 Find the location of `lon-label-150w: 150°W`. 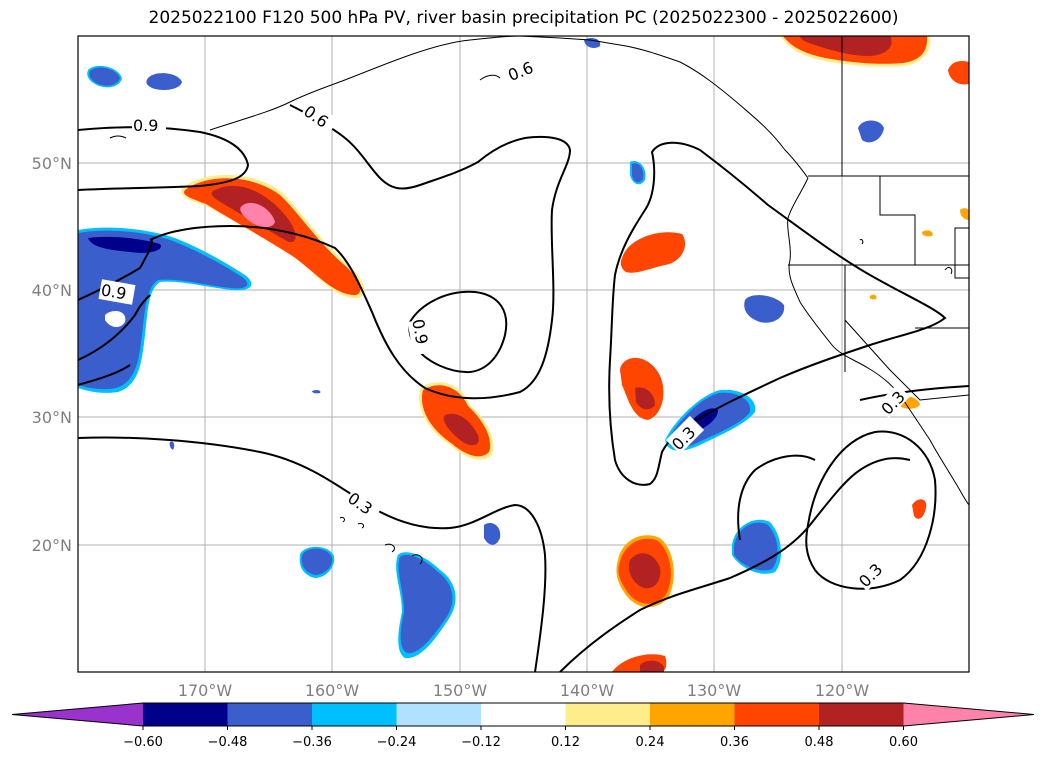

lon-label-150w: 150°W is located at coordinates (460, 690).